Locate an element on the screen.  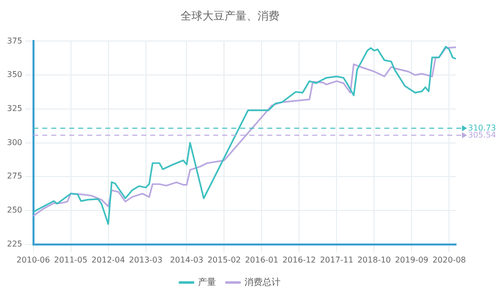
legend-label: 产量 is located at coordinates (207, 282).